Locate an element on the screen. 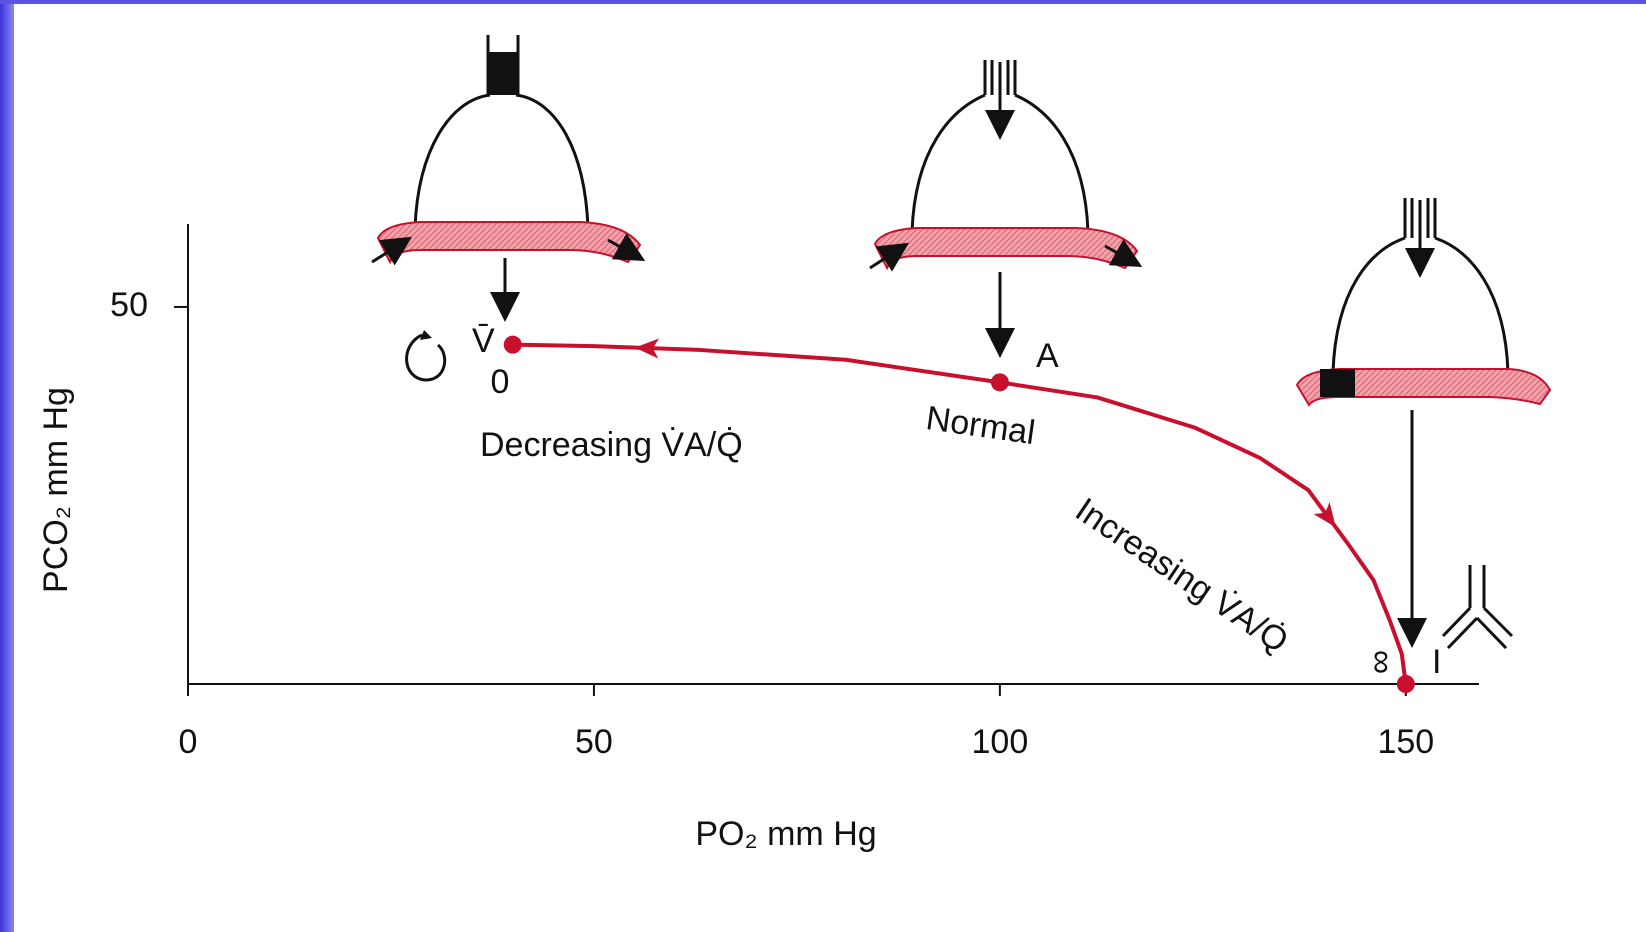 Image resolution: width=1646 pixels, height=932 pixels. alveolus-blocked is located at coordinates (508, 178).